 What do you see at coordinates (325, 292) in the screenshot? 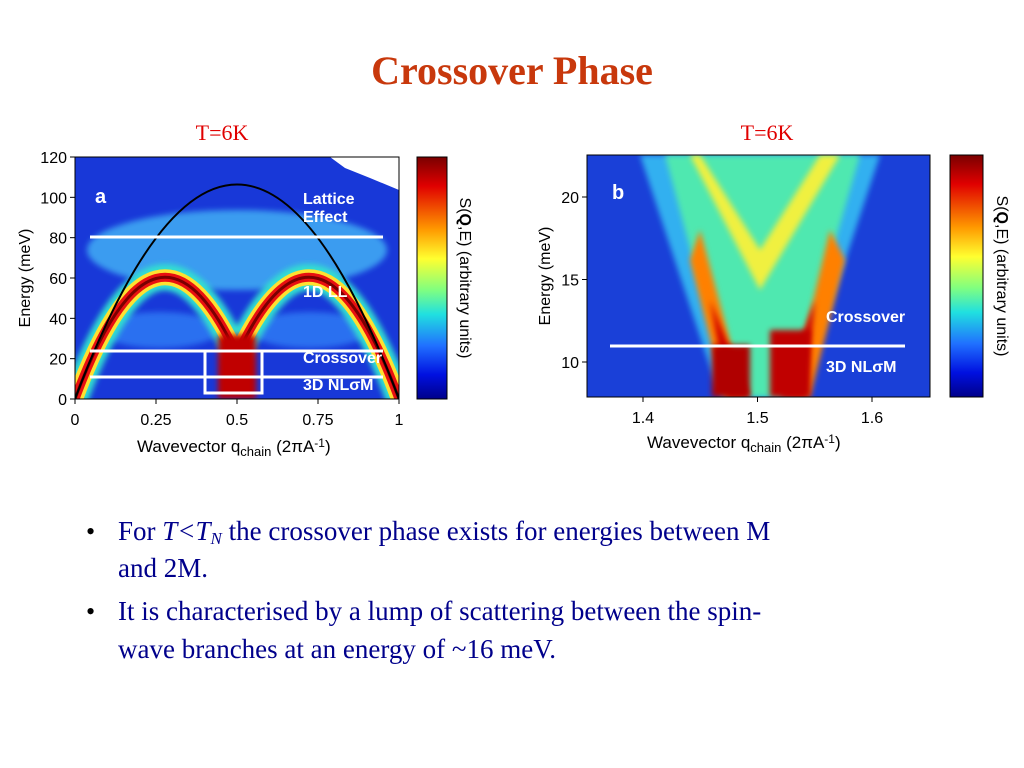
I see `annotation: 1D LL` at bounding box center [325, 292].